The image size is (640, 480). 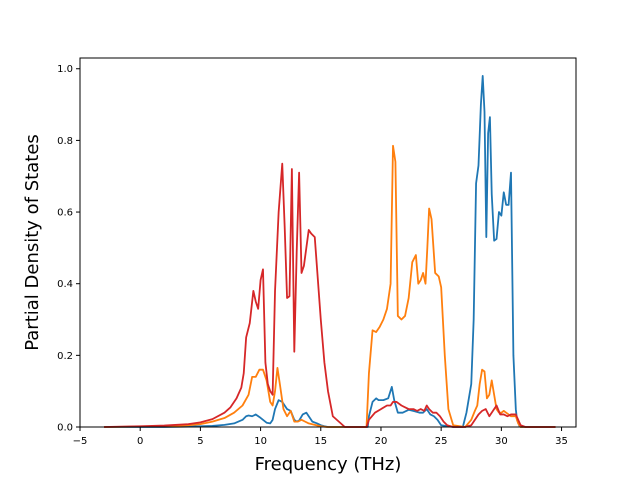 I want to click on y-tick-label: 0.8, so click(x=65, y=141).